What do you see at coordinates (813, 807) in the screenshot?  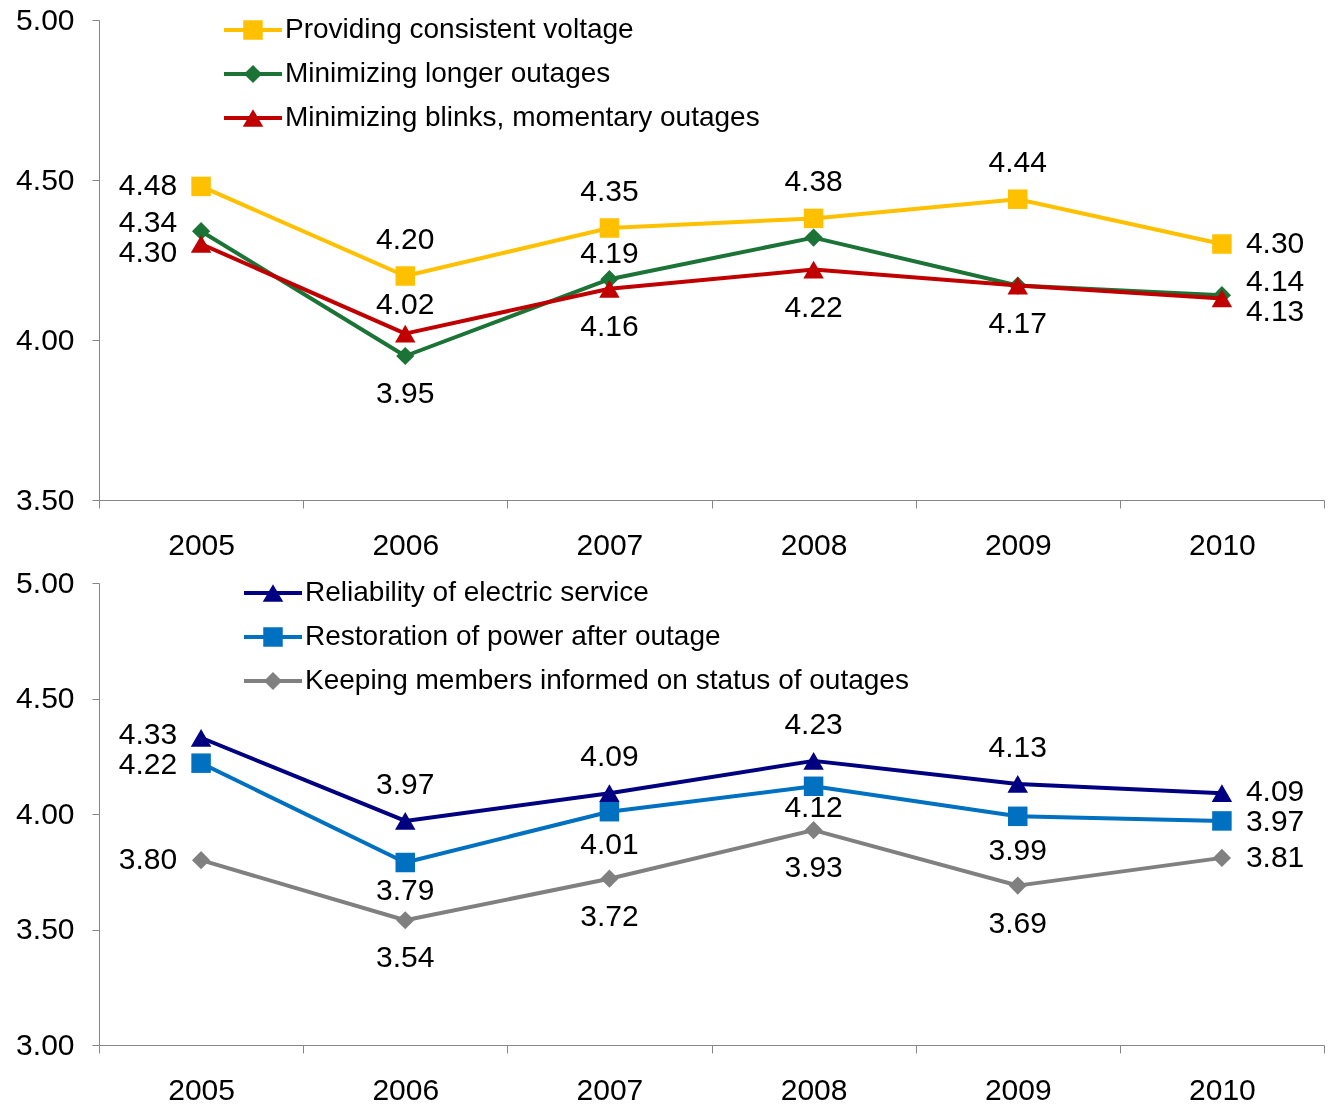 I see `data-label: 4.12` at bounding box center [813, 807].